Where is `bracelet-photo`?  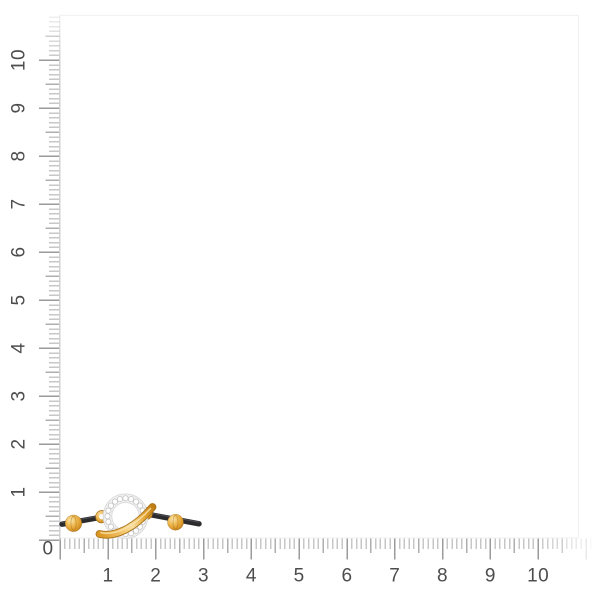
bracelet-photo is located at coordinates (130, 516).